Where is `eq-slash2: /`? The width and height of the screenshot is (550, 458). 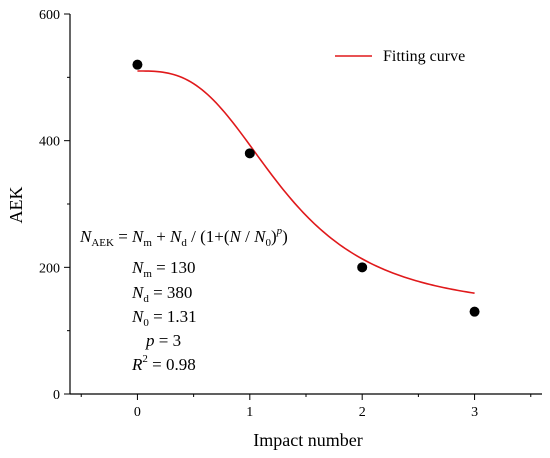 eq-slash2: / is located at coordinates (247, 236).